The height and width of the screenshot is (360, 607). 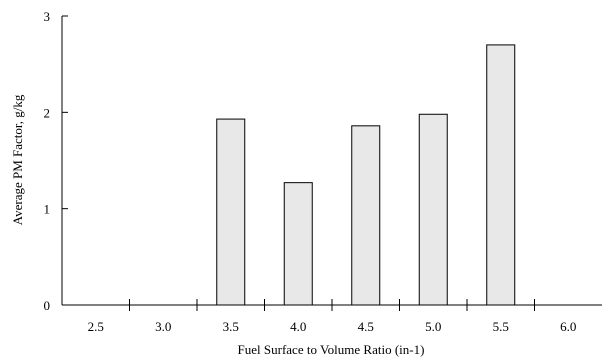 I want to click on x-tick-label: 6.0, so click(x=568, y=326).